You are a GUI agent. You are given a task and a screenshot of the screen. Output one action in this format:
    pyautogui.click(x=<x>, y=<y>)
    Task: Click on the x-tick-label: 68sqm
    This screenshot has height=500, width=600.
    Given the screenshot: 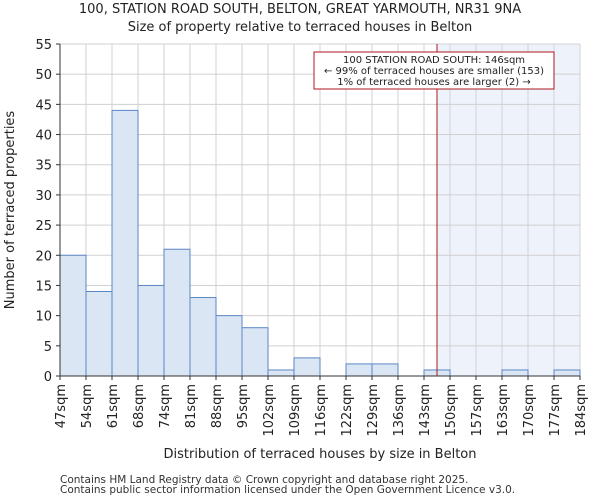 What is the action you would take?
    pyautogui.click(x=139, y=406)
    